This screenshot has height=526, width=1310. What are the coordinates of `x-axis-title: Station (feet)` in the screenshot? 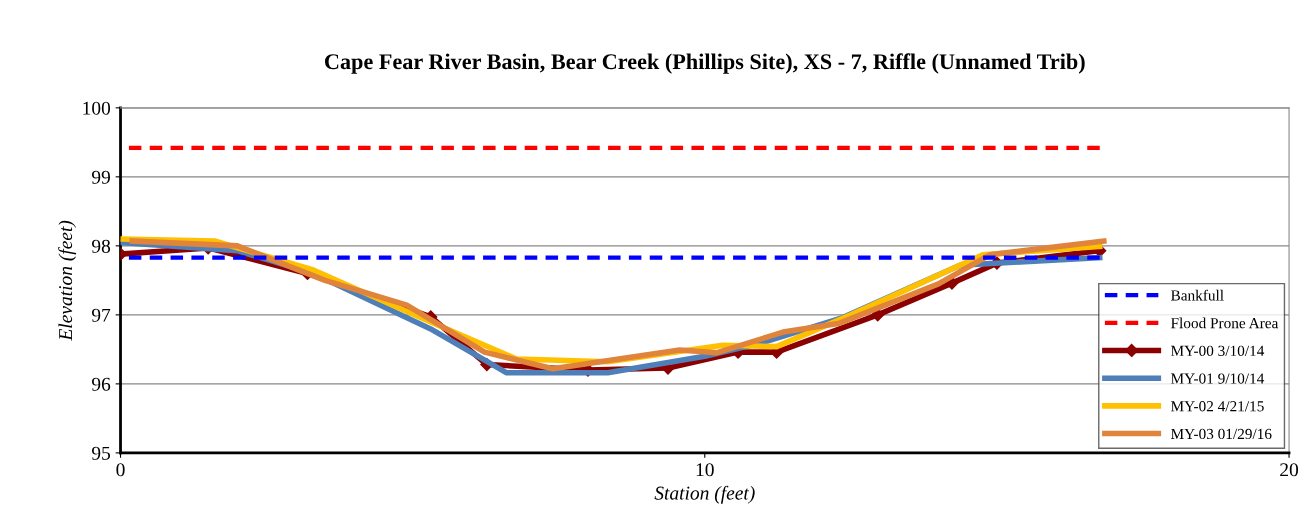 It's located at (704, 494).